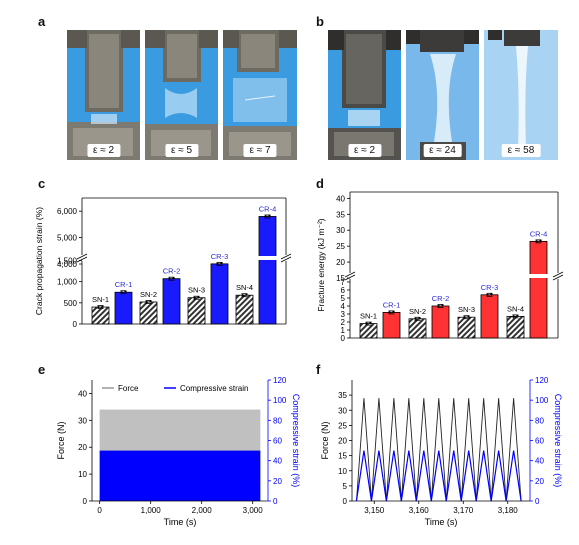 The image size is (579, 545). Describe the element at coordinates (42, 21) in the screenshot. I see `panel-a-label: a` at that location.